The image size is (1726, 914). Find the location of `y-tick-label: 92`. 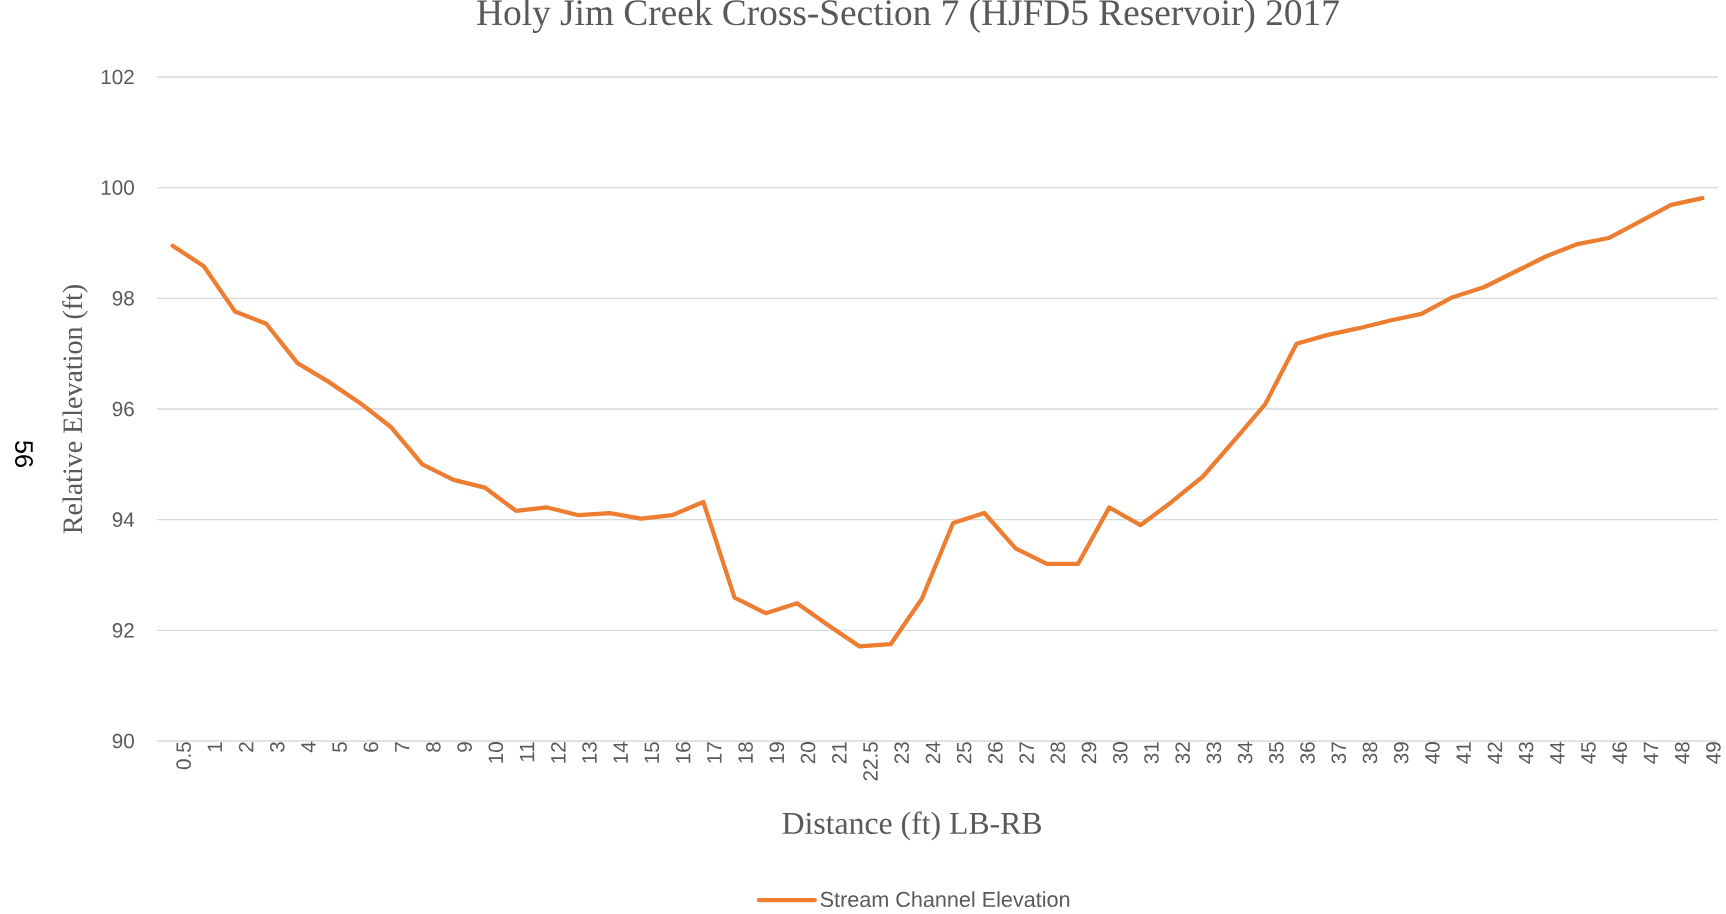

y-tick-label: 92 is located at coordinates (123, 630).